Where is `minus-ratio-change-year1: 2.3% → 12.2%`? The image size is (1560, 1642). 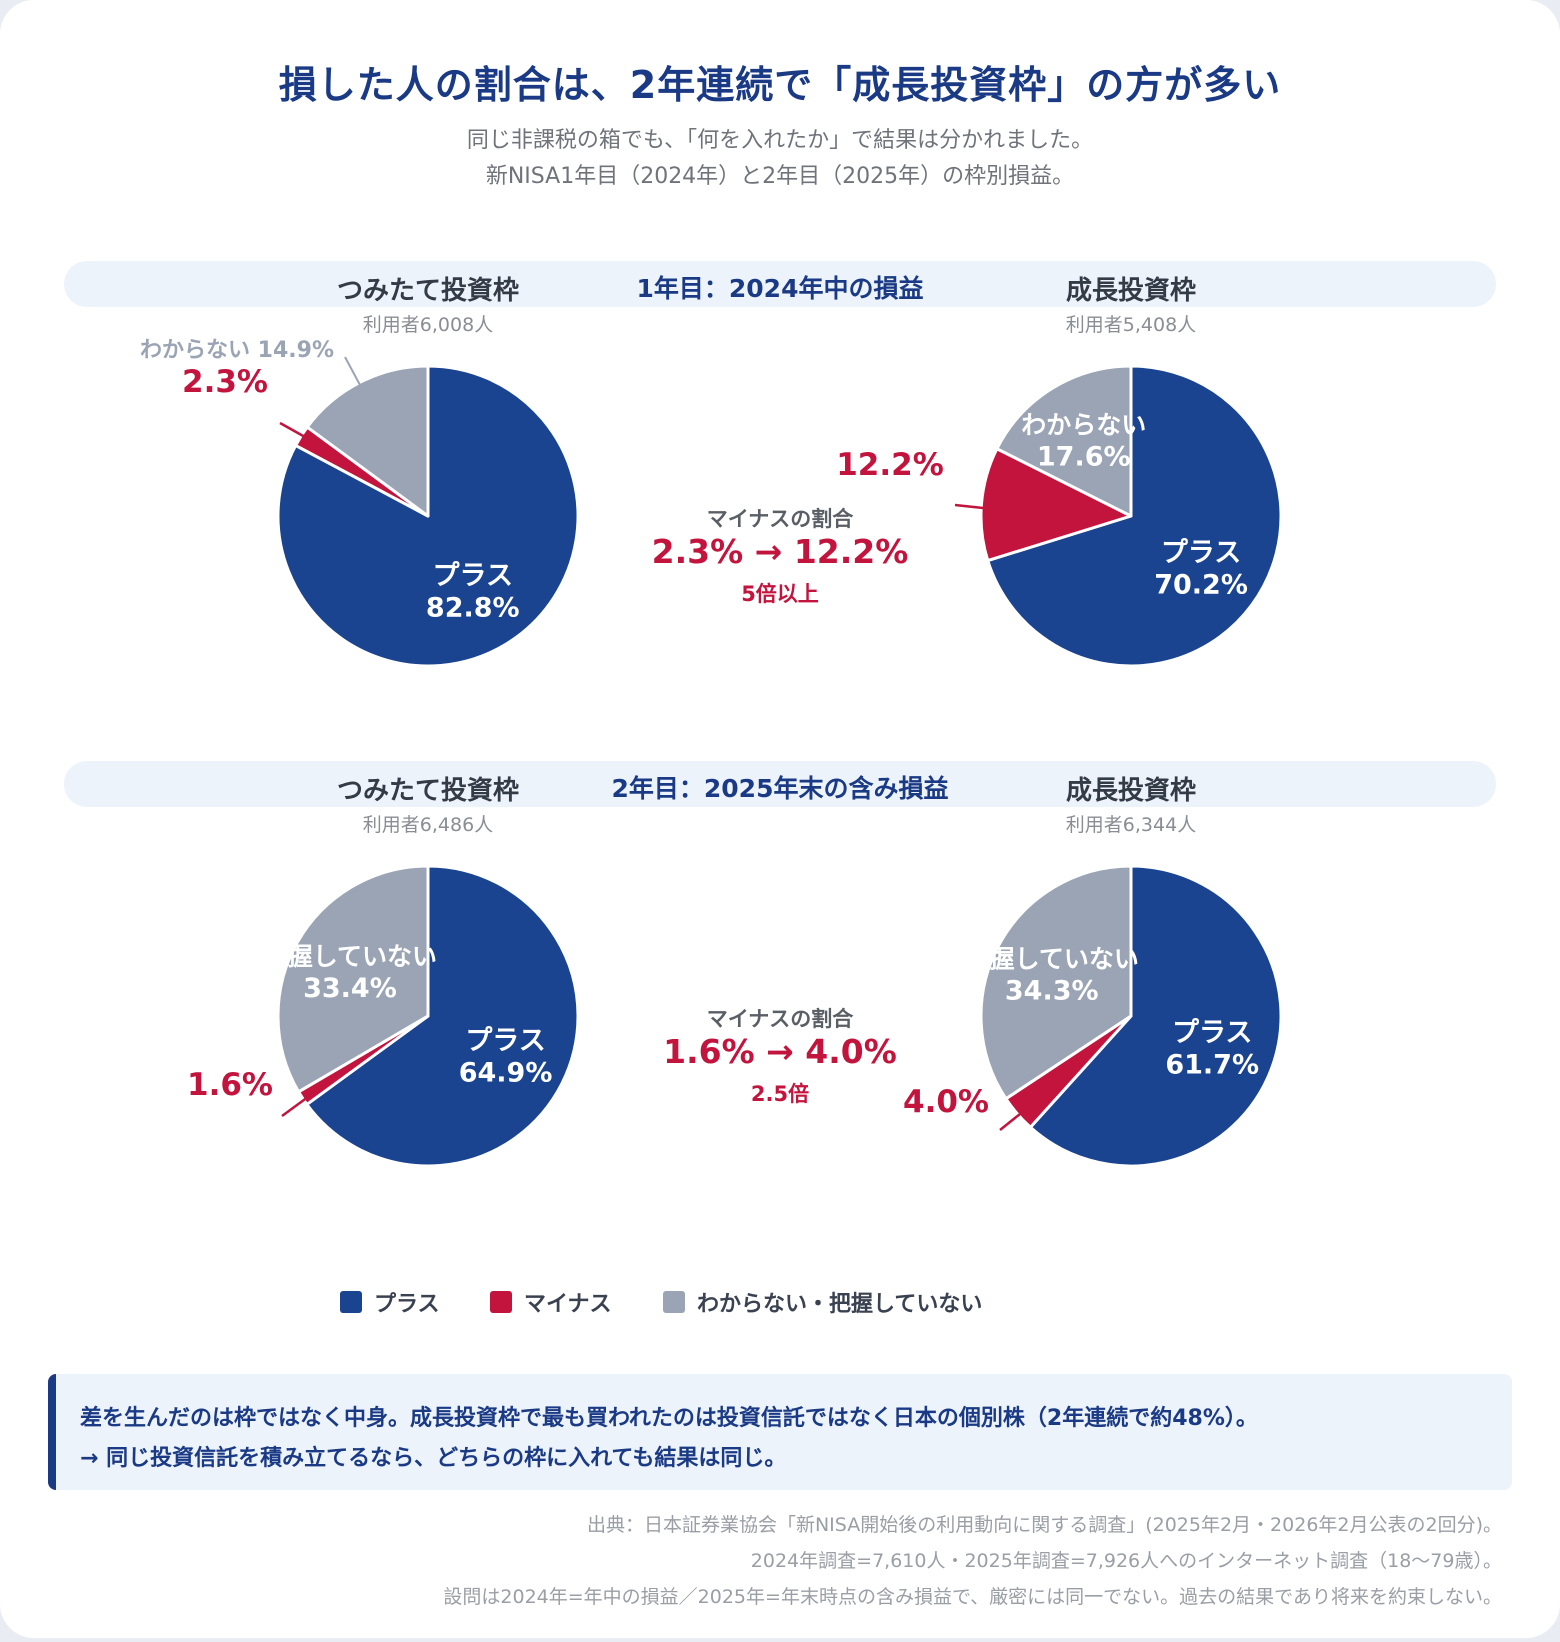
minus-ratio-change-year1: 2.3% → 12.2% is located at coordinates (780, 551).